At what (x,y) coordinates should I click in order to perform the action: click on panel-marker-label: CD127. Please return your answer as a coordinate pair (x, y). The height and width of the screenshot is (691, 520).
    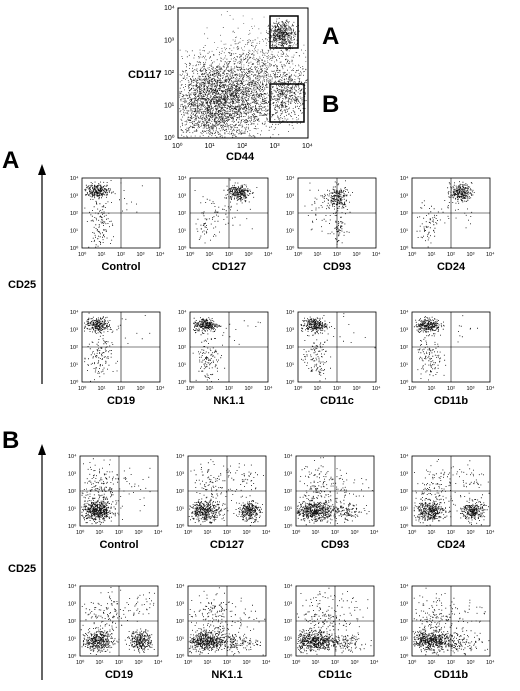
    Looking at the image, I should click on (229, 267).